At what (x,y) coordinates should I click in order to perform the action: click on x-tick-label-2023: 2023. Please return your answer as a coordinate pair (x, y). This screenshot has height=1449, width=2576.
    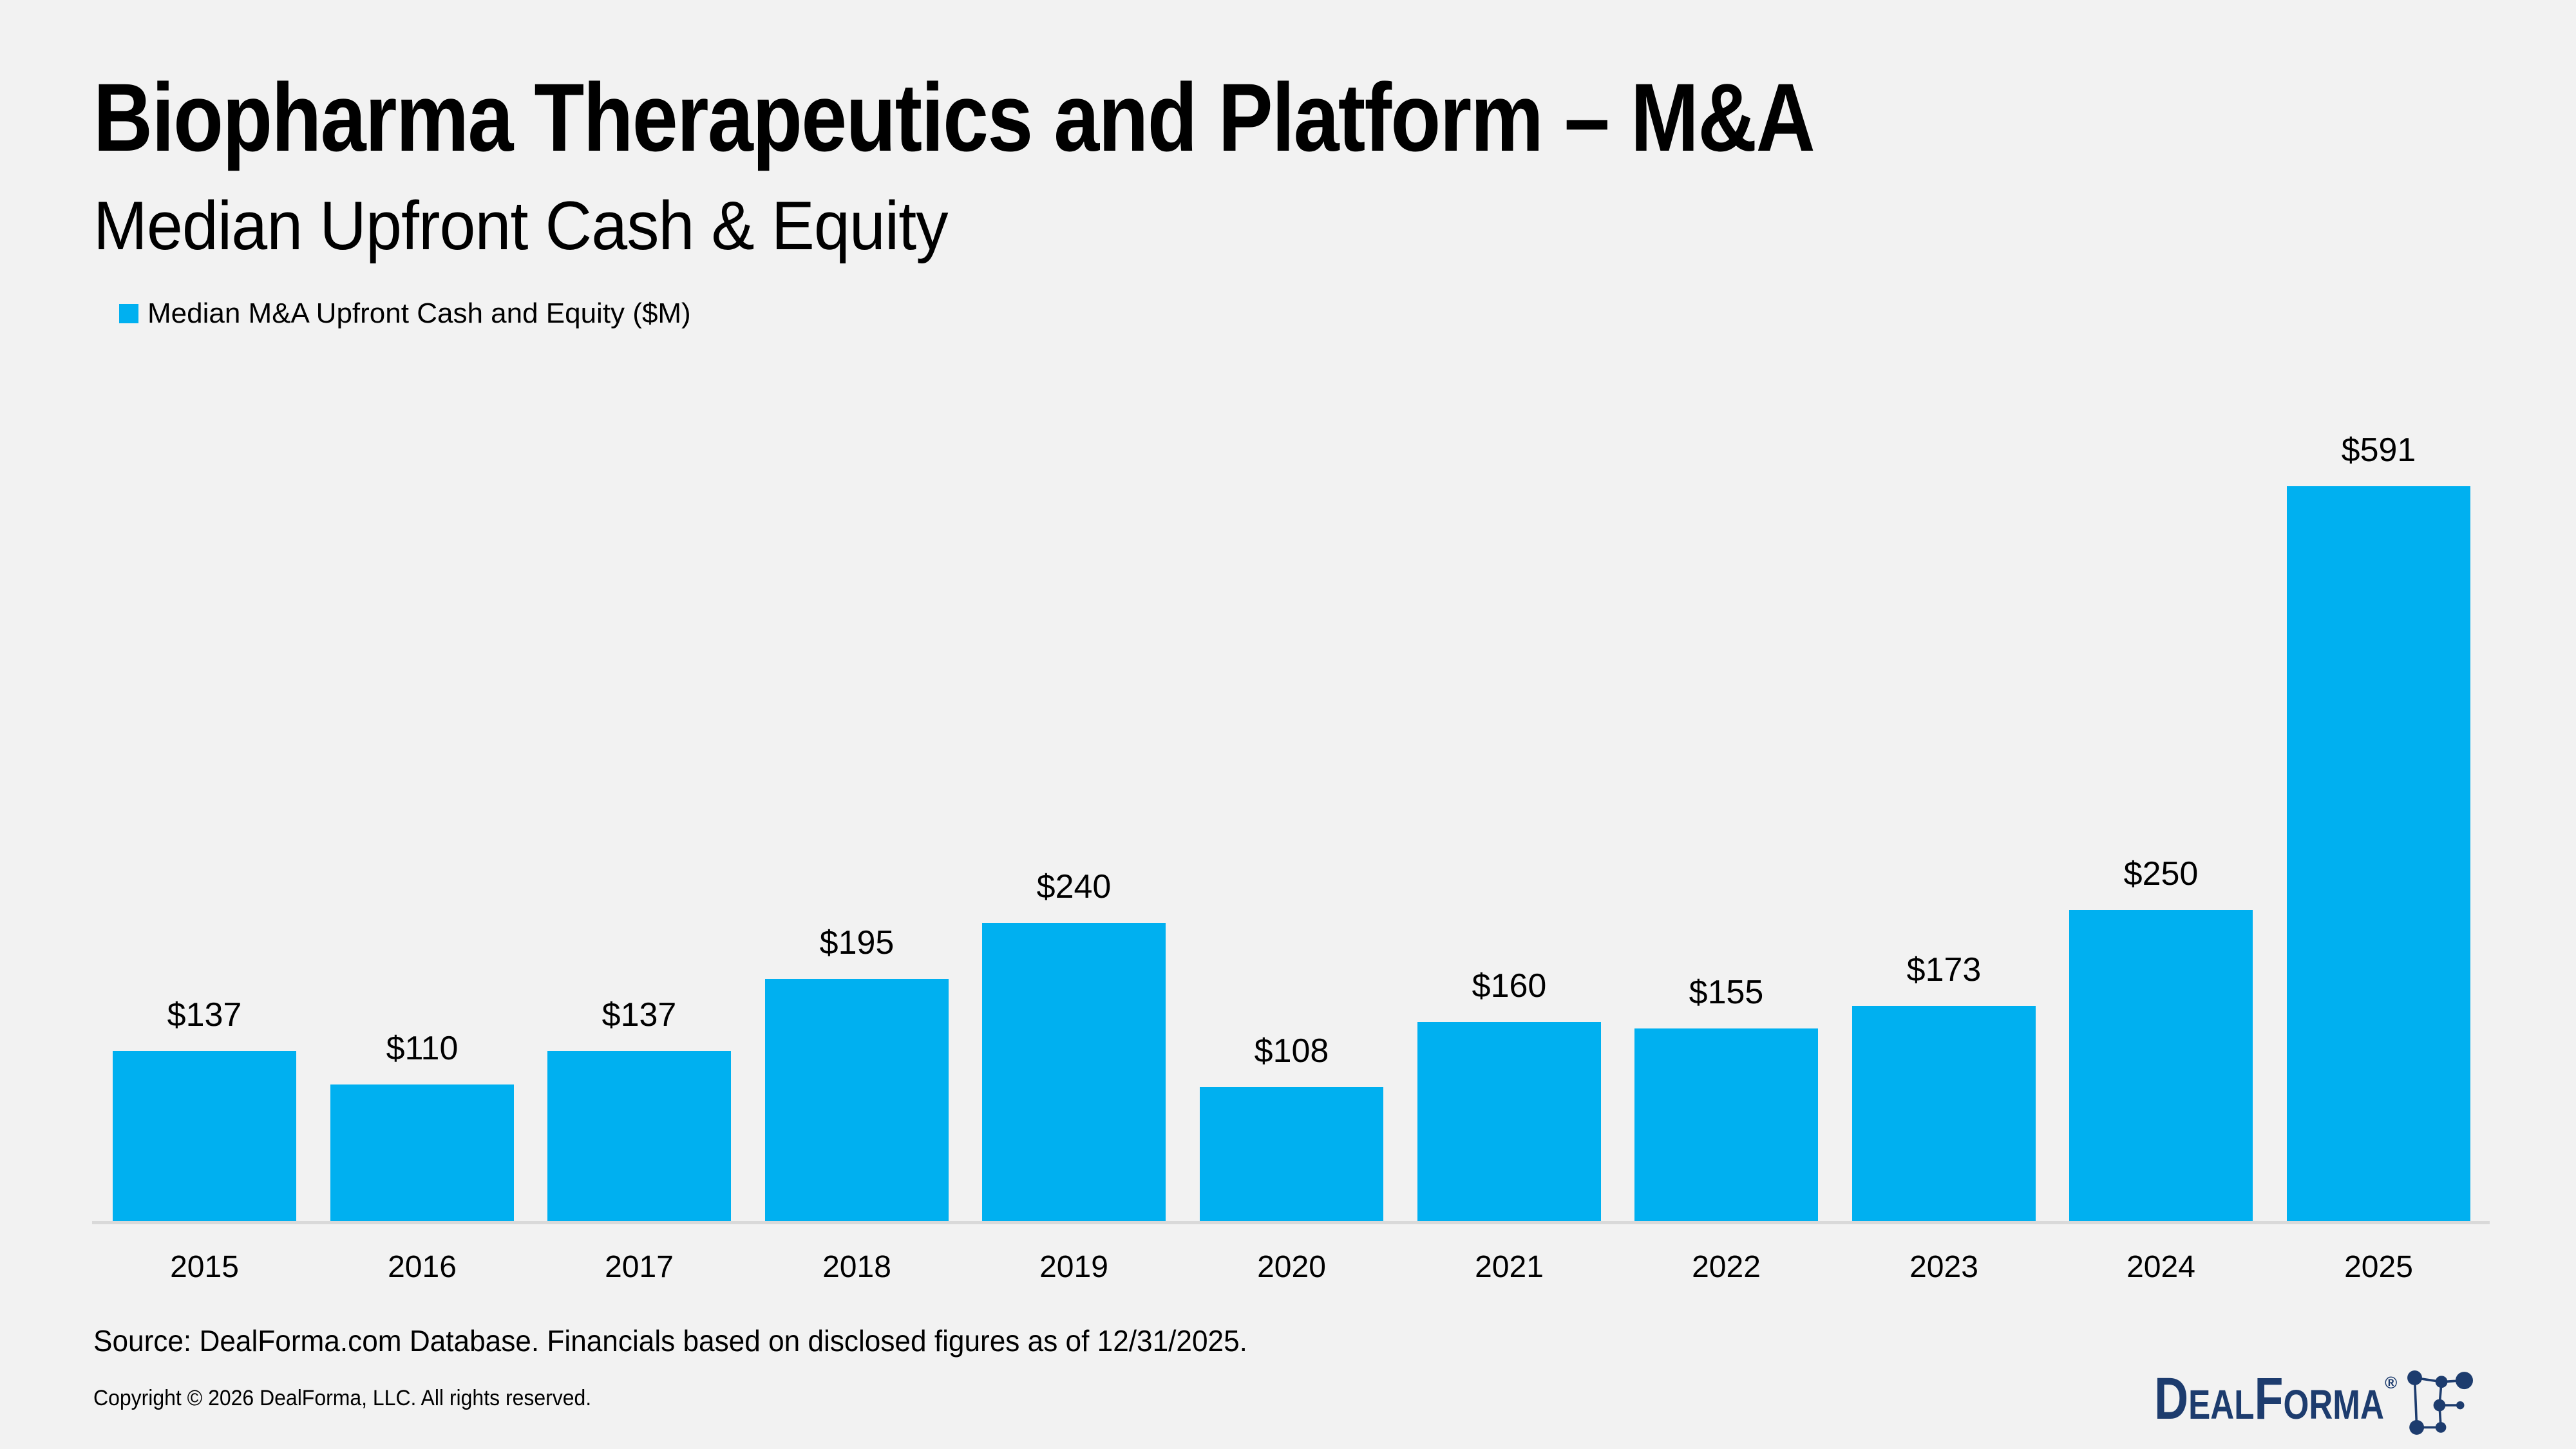
    Looking at the image, I should click on (1944, 1267).